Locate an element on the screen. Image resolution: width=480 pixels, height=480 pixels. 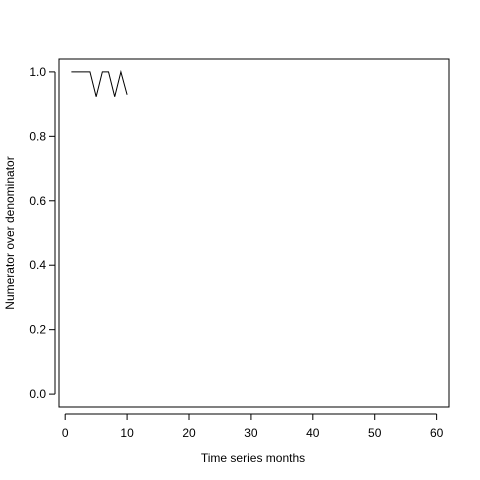
x-axis: 0 10 20 30 40 50 60 is located at coordinates (253, 426).